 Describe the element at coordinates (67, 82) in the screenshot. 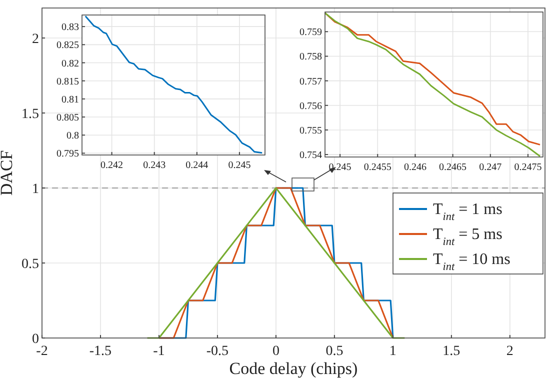

I see `y-tick-label: 0.815` at that location.